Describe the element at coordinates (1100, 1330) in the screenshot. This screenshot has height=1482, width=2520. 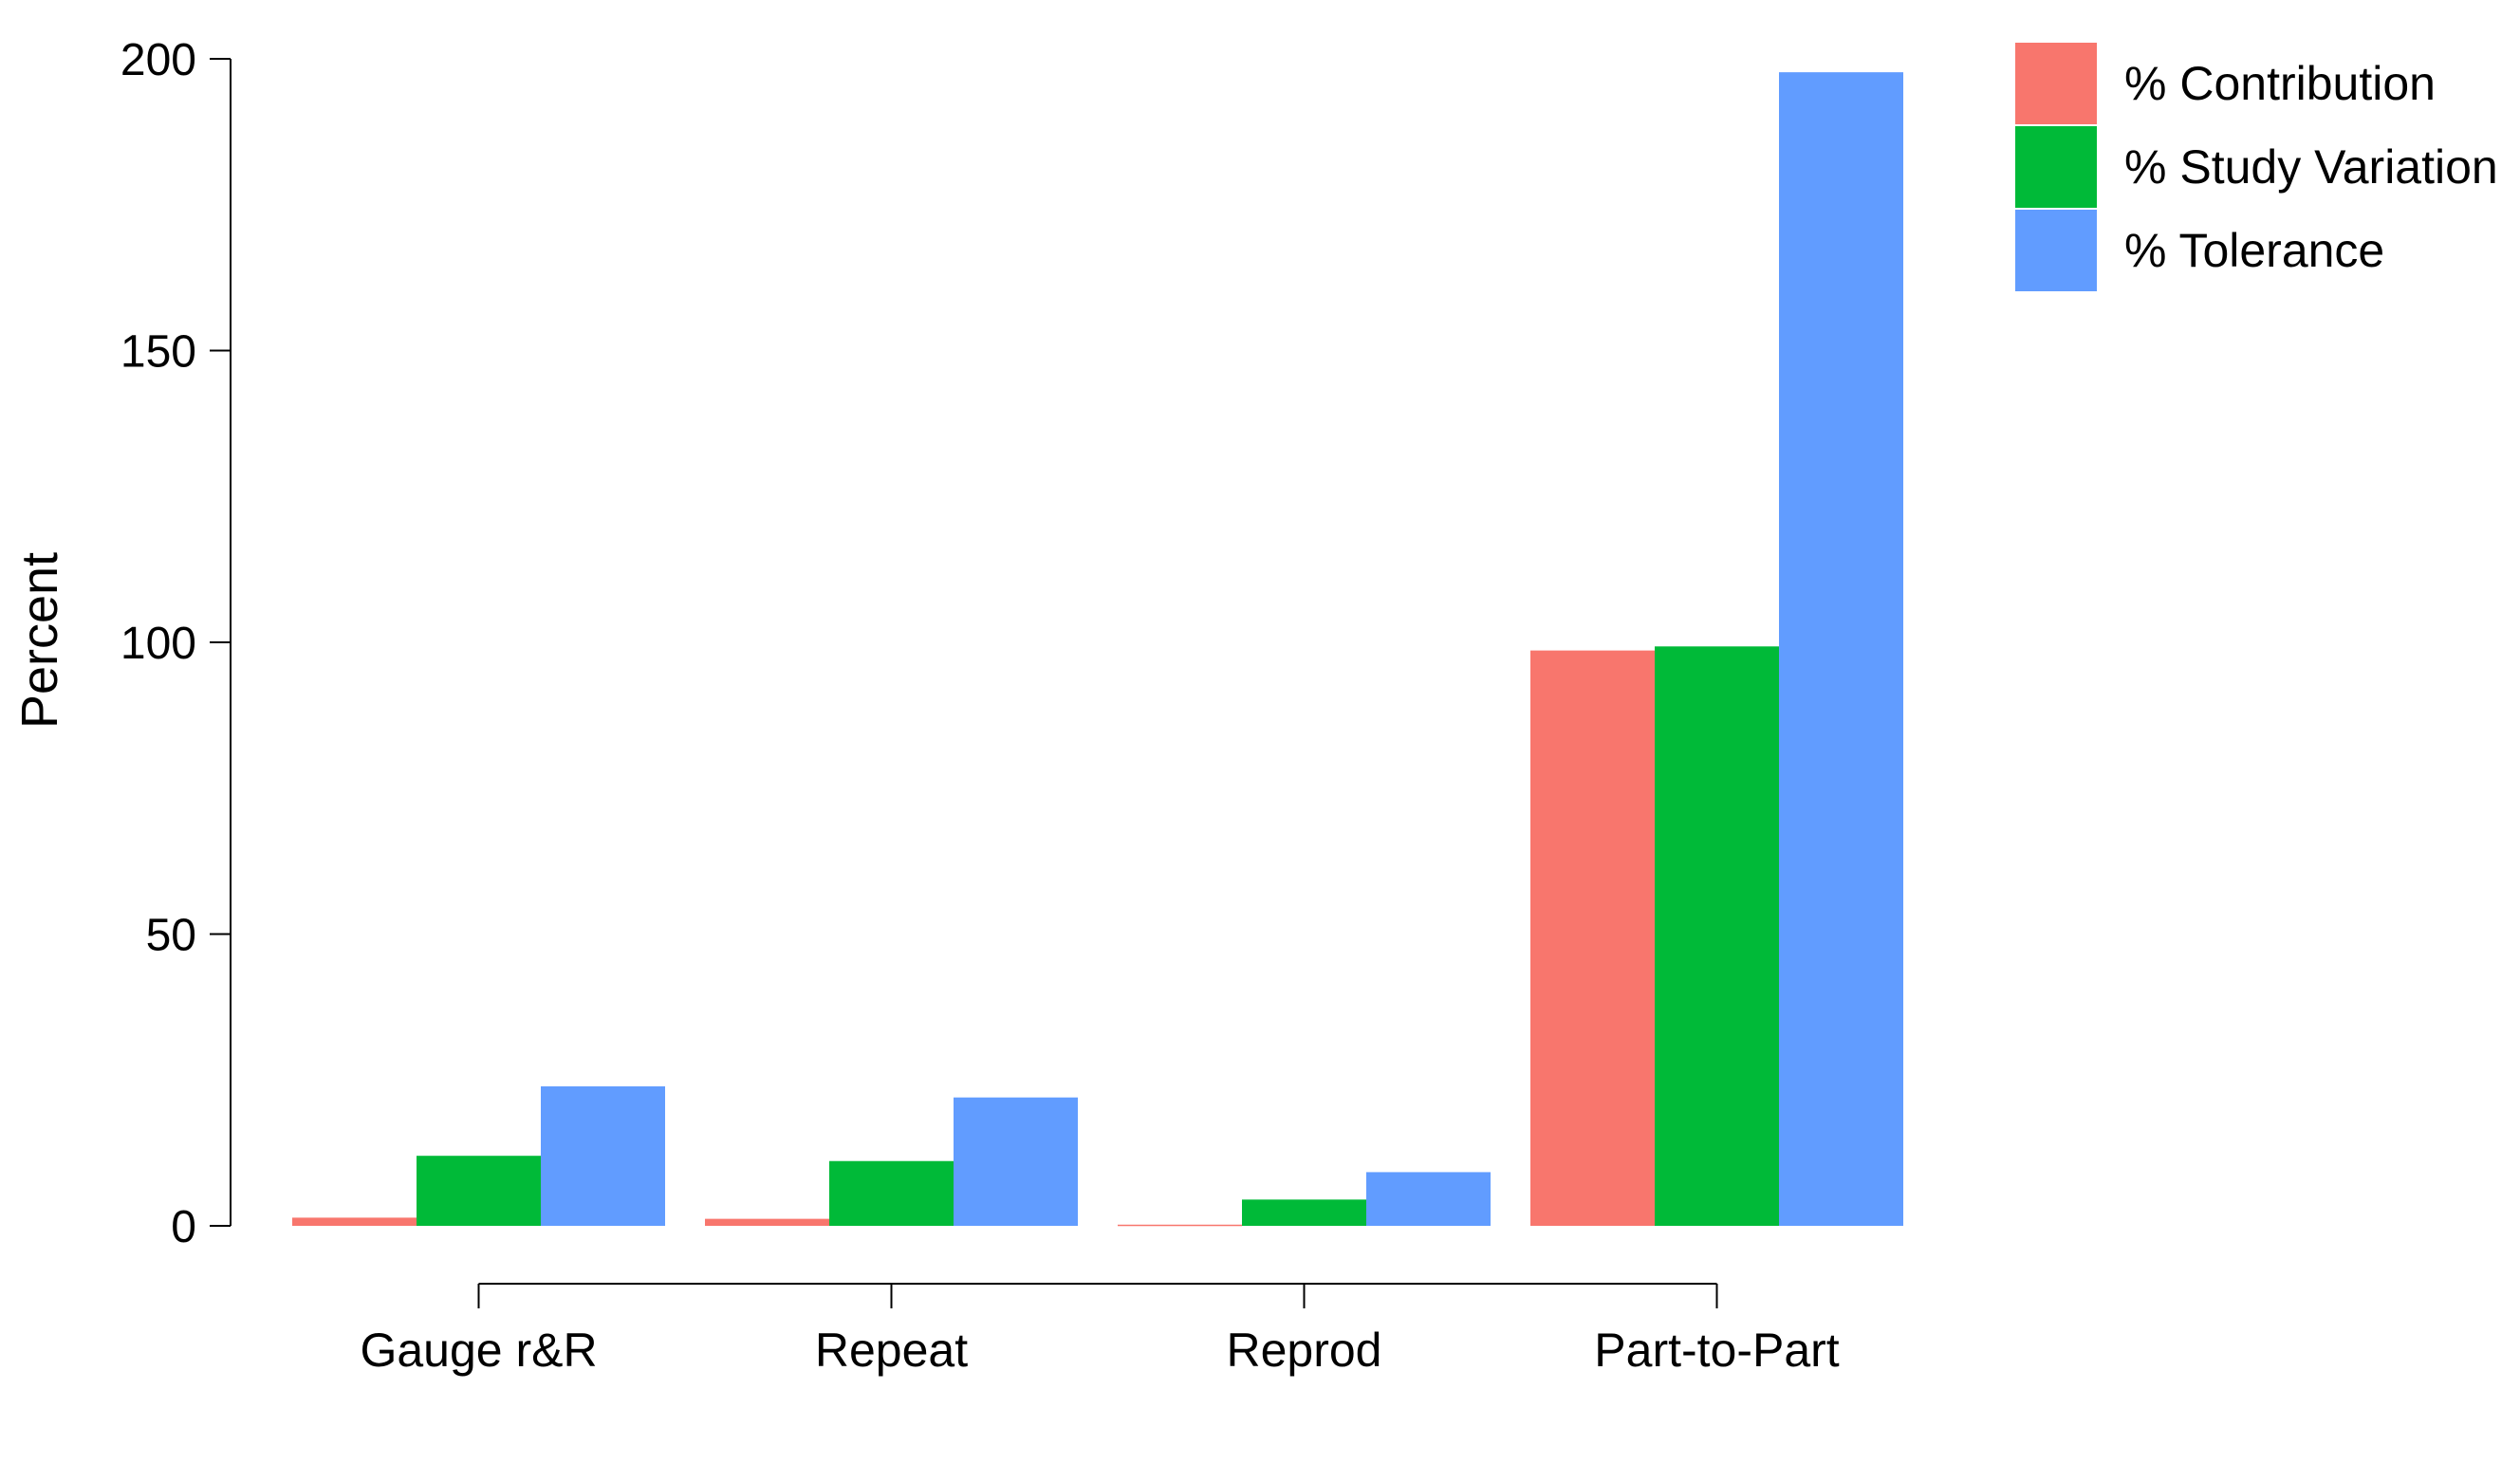
I see `x-axis: Gauge r&R Repeat Reprod Part-to-Part` at that location.